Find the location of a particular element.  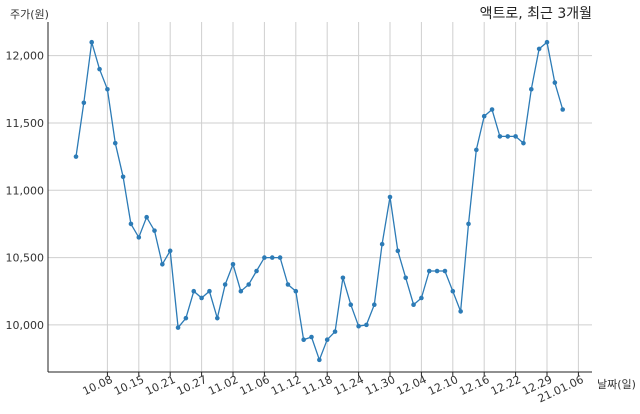

x-tick-label: 12.16 is located at coordinates (474, 385).